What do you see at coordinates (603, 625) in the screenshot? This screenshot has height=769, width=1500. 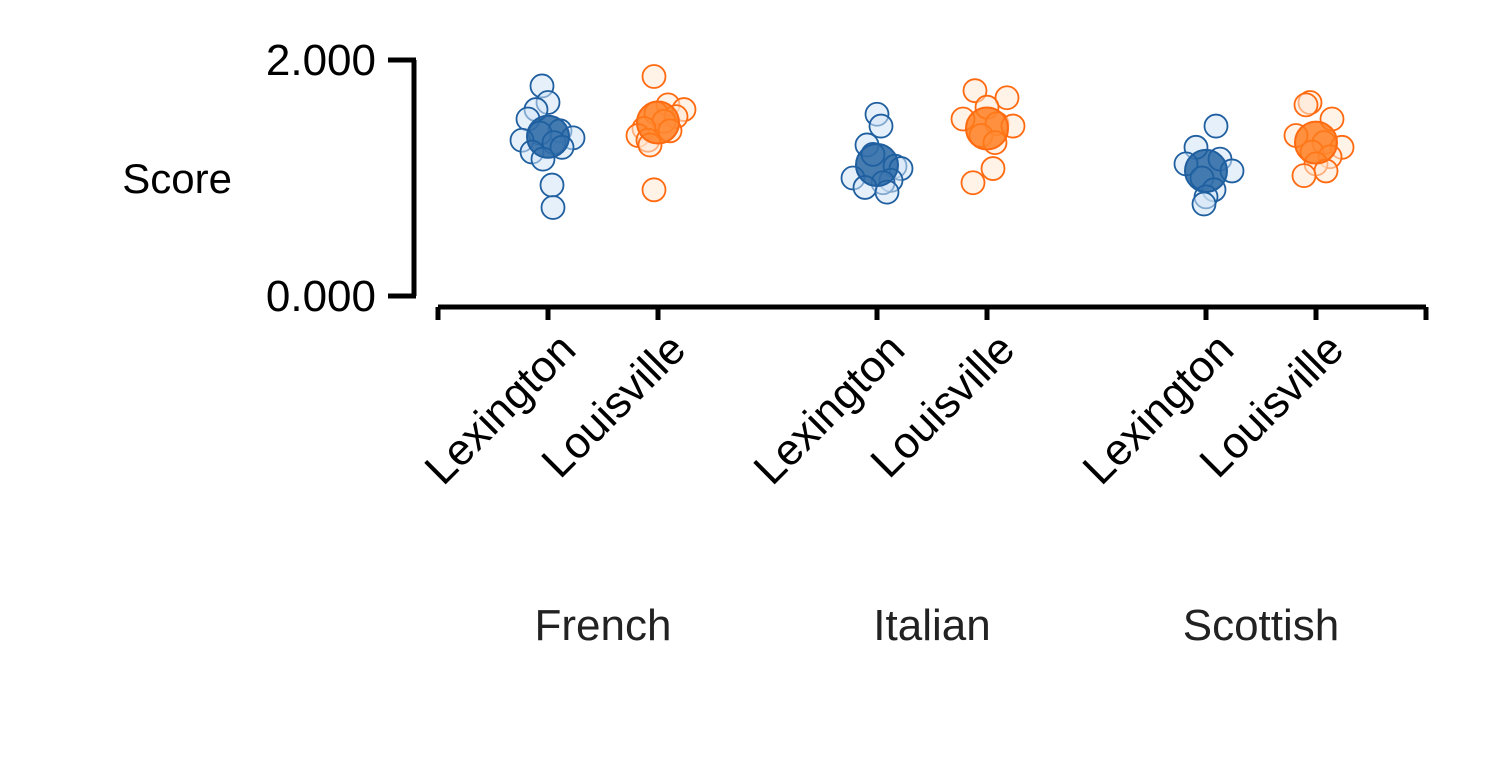 I see `group-label: French` at bounding box center [603, 625].